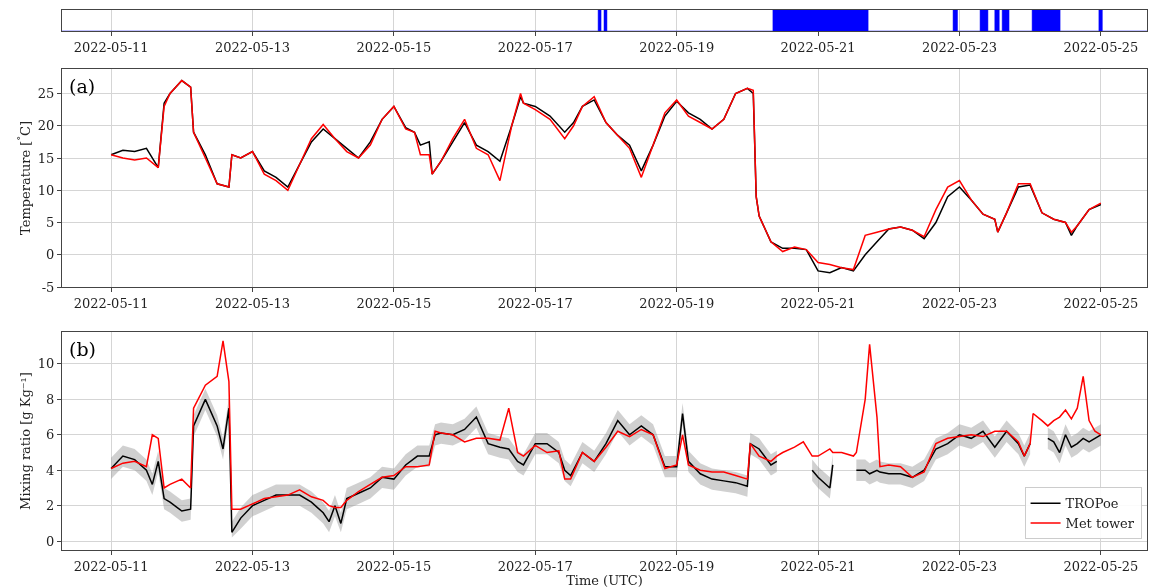 The height and width of the screenshot is (588, 1149). What do you see at coordinates (48, 287) in the screenshot?
I see `y-tick-label: -5` at bounding box center [48, 287].